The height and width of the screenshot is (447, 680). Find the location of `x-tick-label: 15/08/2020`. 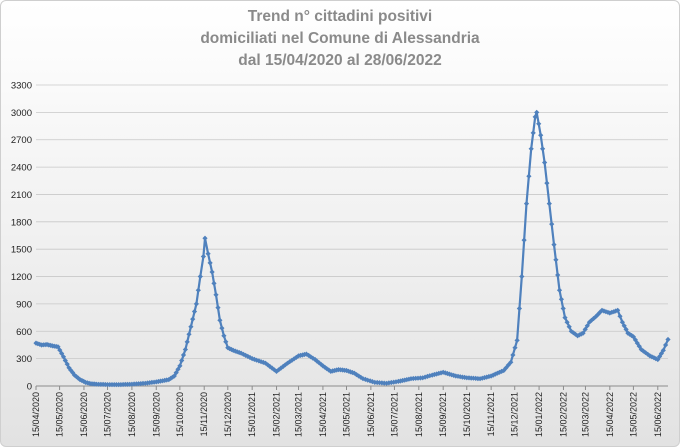

x-tick-label: 15/08/2020 is located at coordinates (132, 414).